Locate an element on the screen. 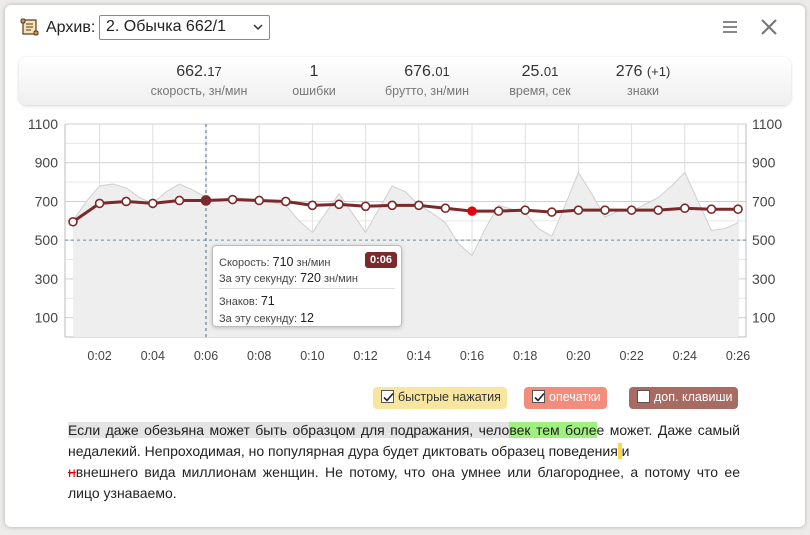 Image resolution: width=810 pixels, height=535 pixels. stat-chars-label: знаки is located at coordinates (643, 91).